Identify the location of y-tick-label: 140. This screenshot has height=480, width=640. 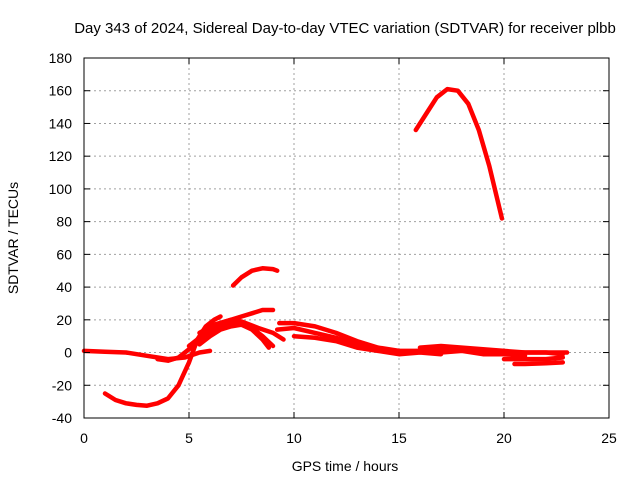
(61, 123).